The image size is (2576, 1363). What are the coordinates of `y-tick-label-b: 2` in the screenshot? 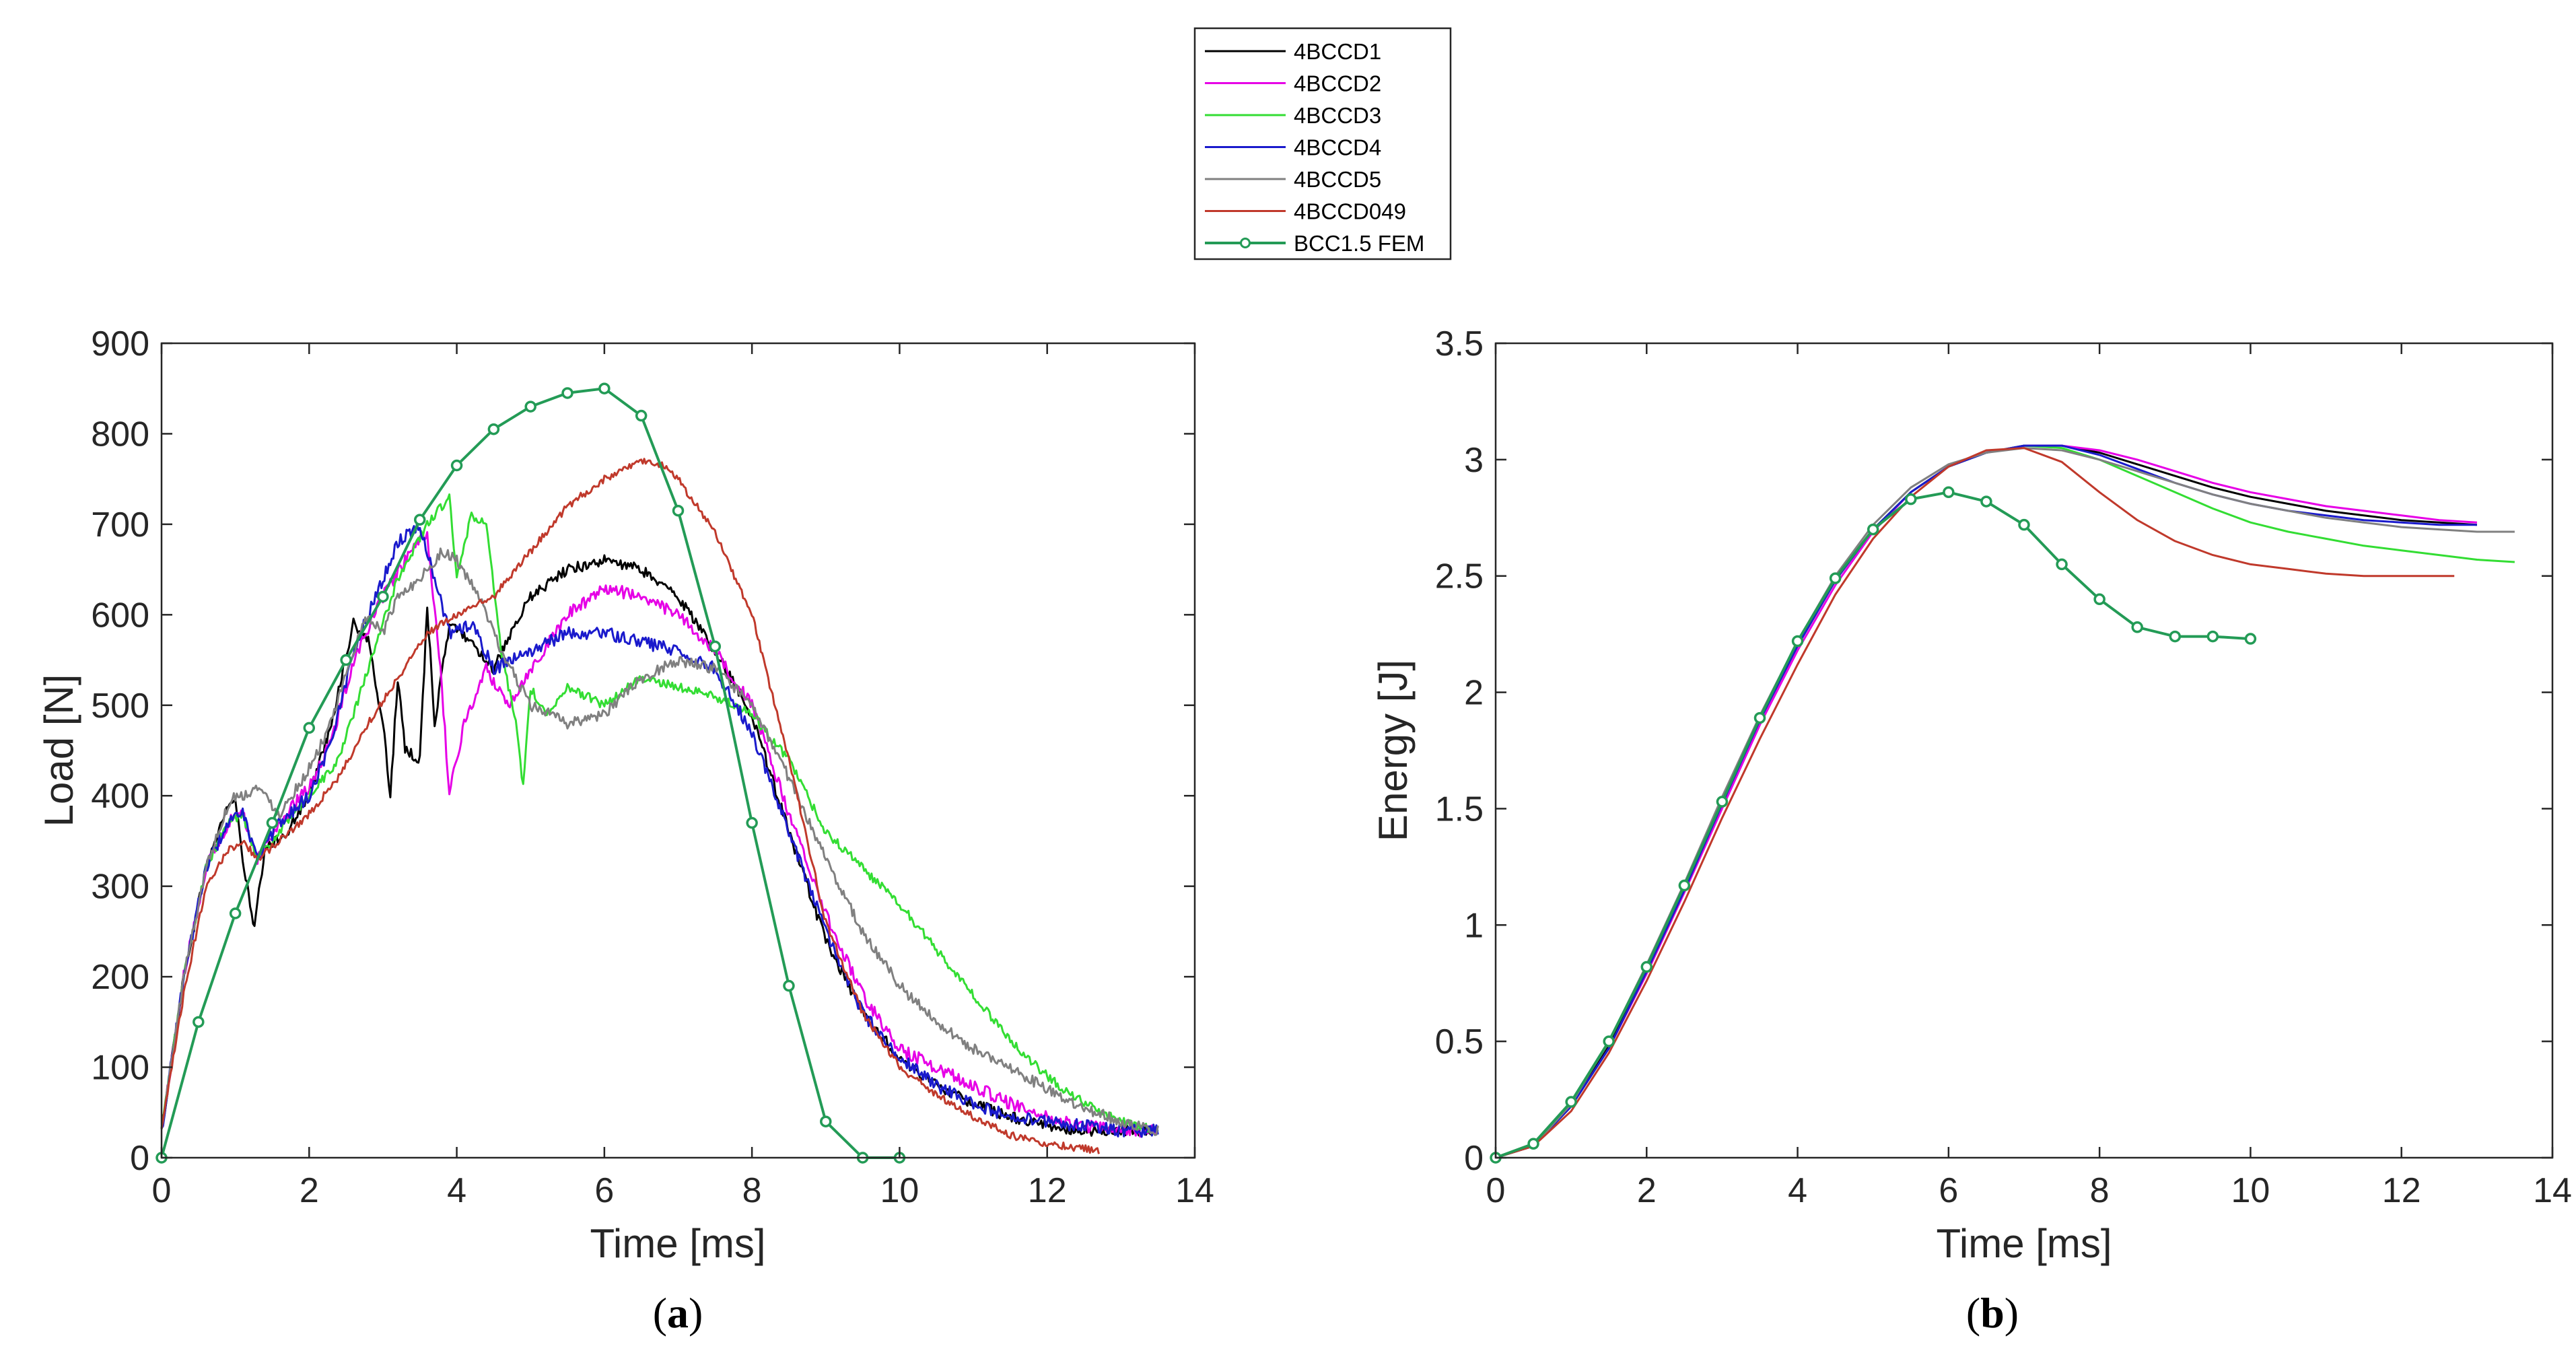 It's located at (1474, 693).